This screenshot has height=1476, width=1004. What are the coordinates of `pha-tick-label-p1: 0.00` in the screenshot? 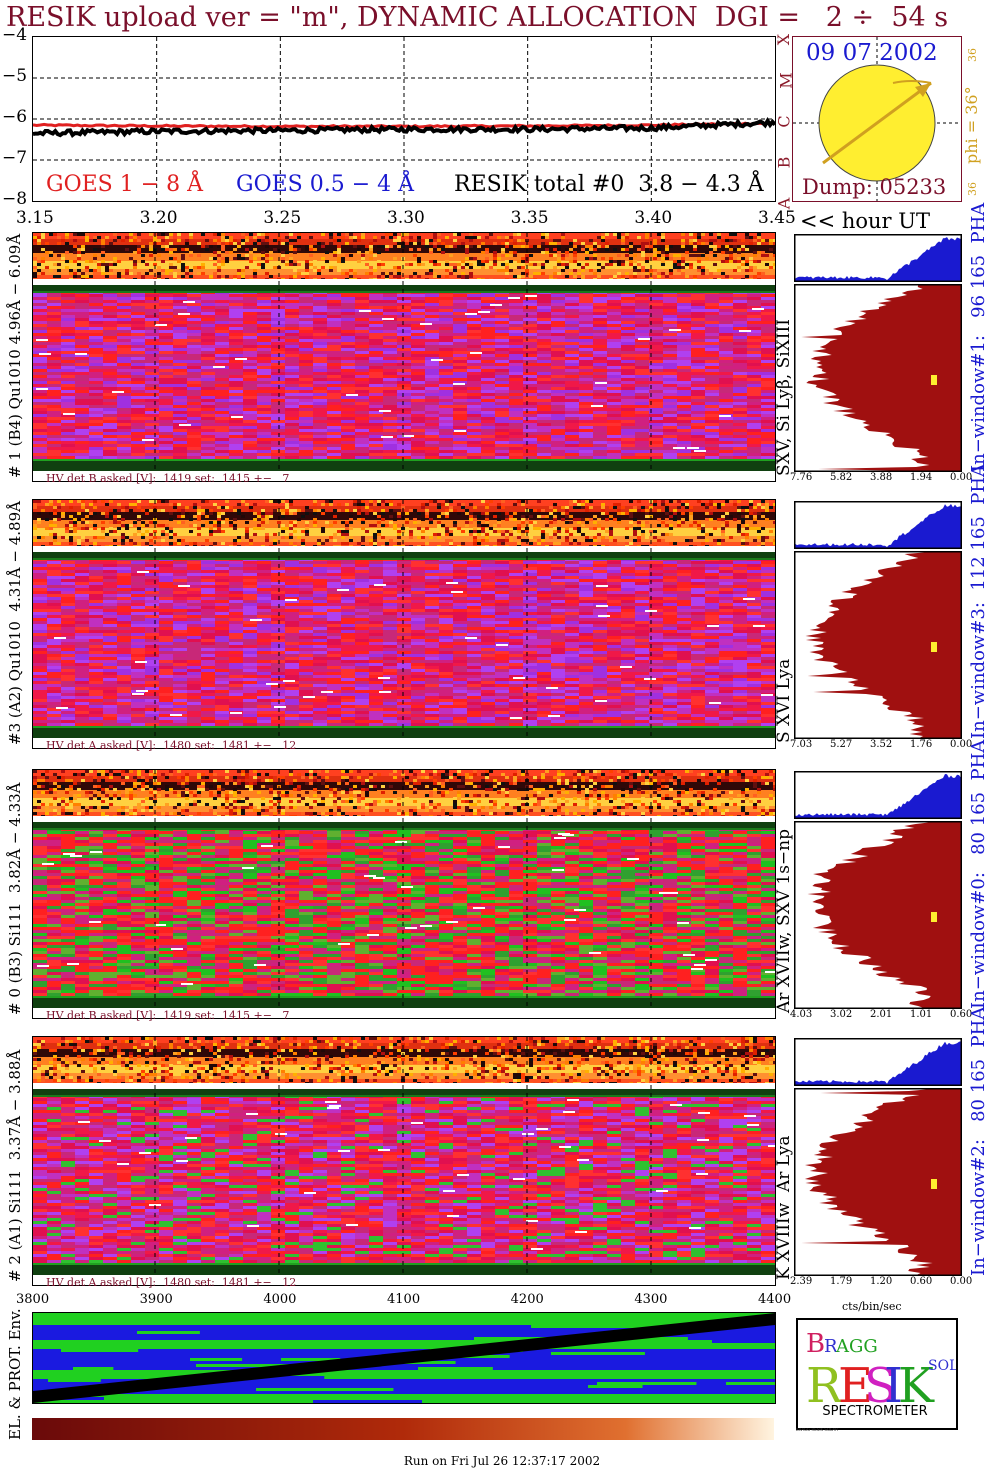 It's located at (961, 477).